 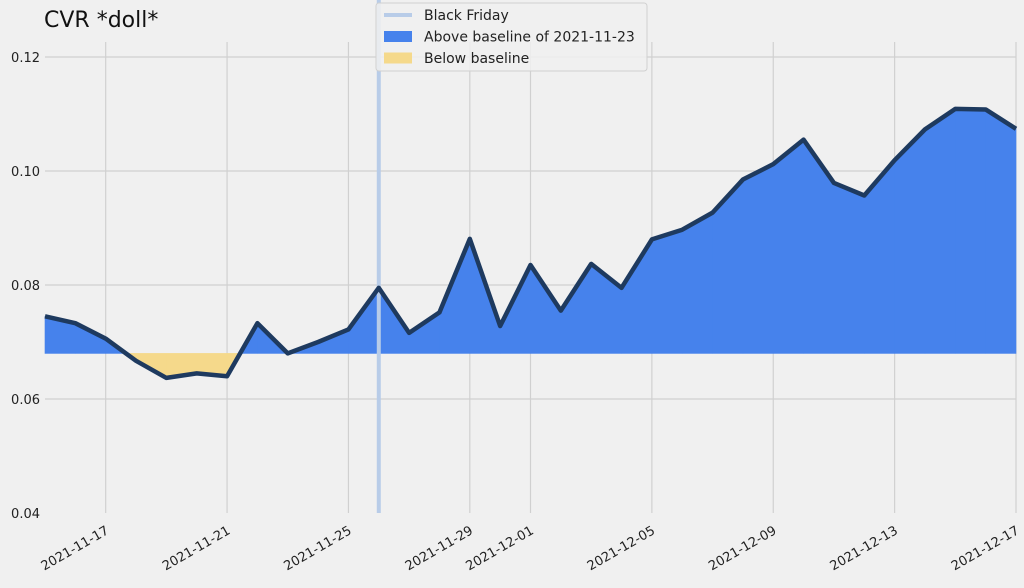 What do you see at coordinates (476, 59) in the screenshot?
I see `legend-label: Below baseline` at bounding box center [476, 59].